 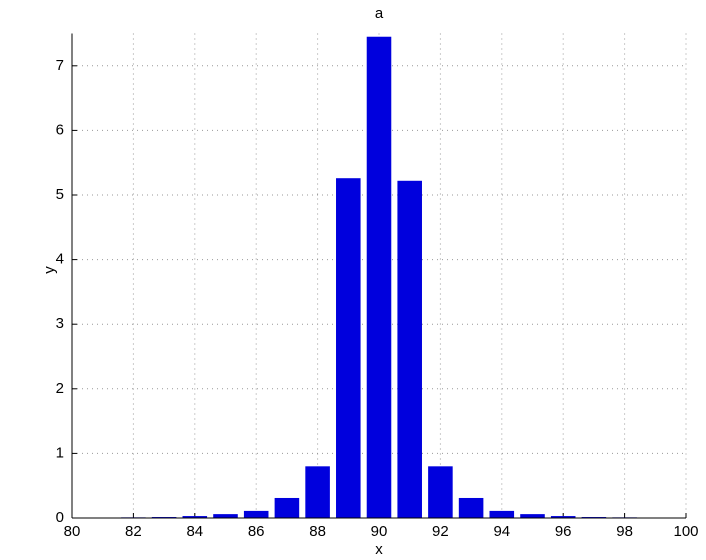 What do you see at coordinates (60, 452) in the screenshot?
I see `y-tick-label: 1` at bounding box center [60, 452].